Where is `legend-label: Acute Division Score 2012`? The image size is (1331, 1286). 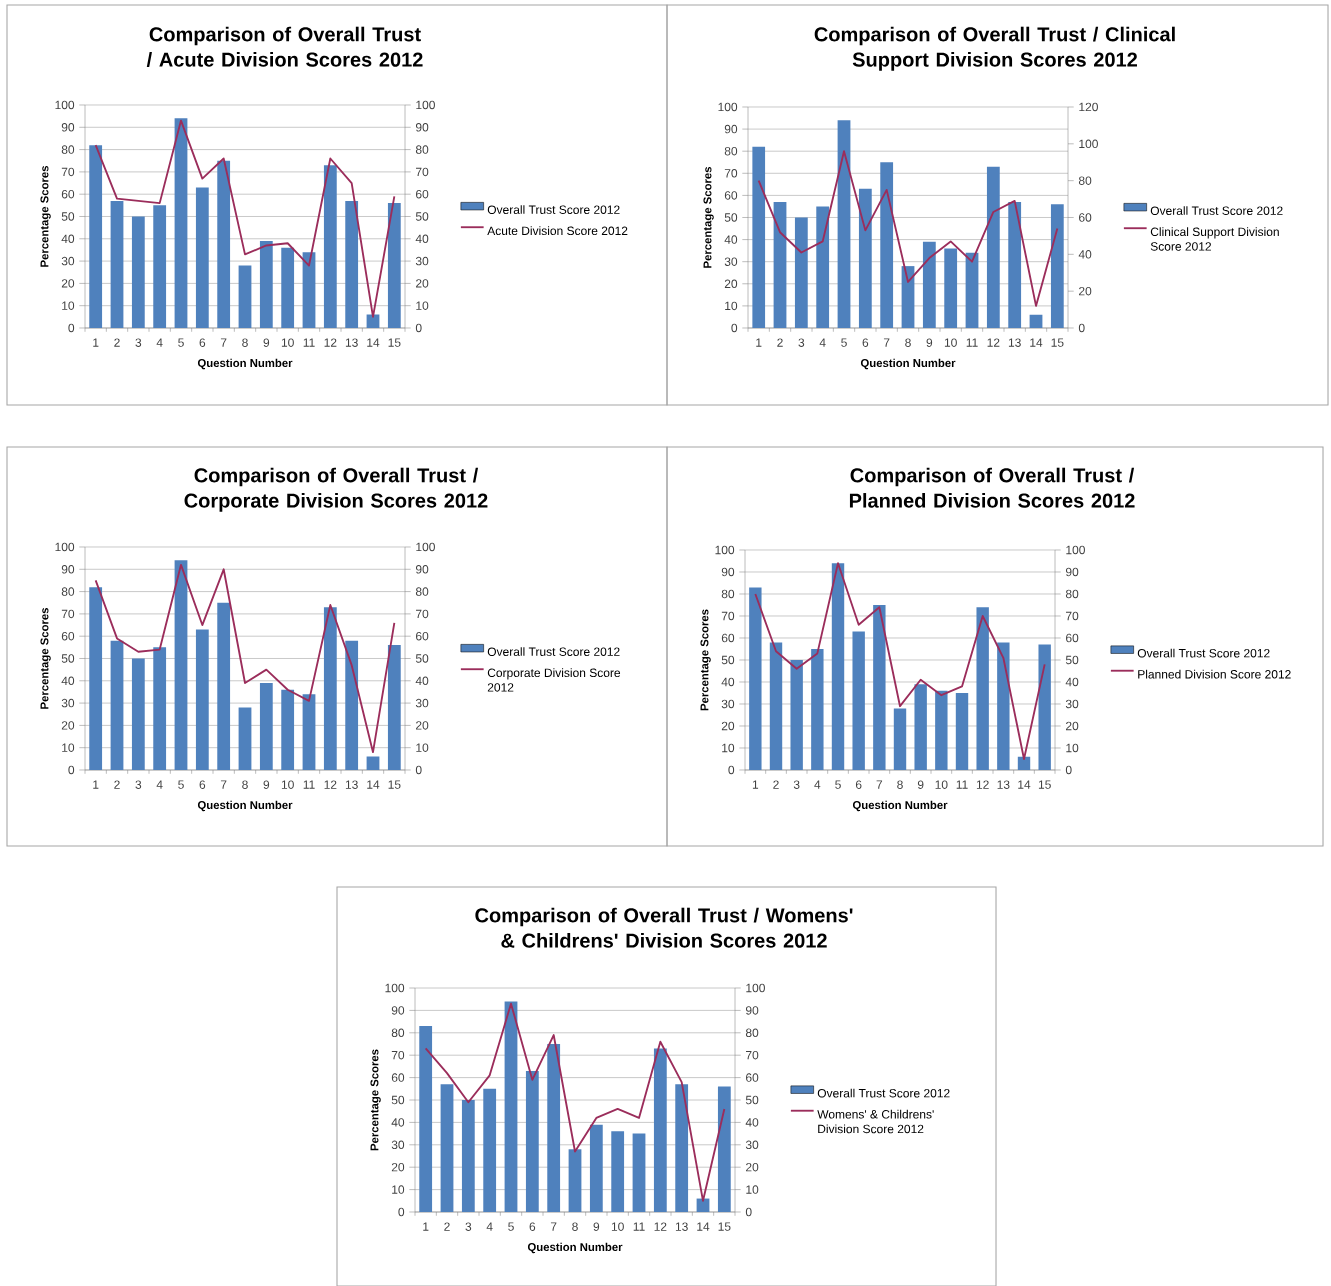
legend-label: Acute Division Score 2012 is located at coordinates (557, 231).